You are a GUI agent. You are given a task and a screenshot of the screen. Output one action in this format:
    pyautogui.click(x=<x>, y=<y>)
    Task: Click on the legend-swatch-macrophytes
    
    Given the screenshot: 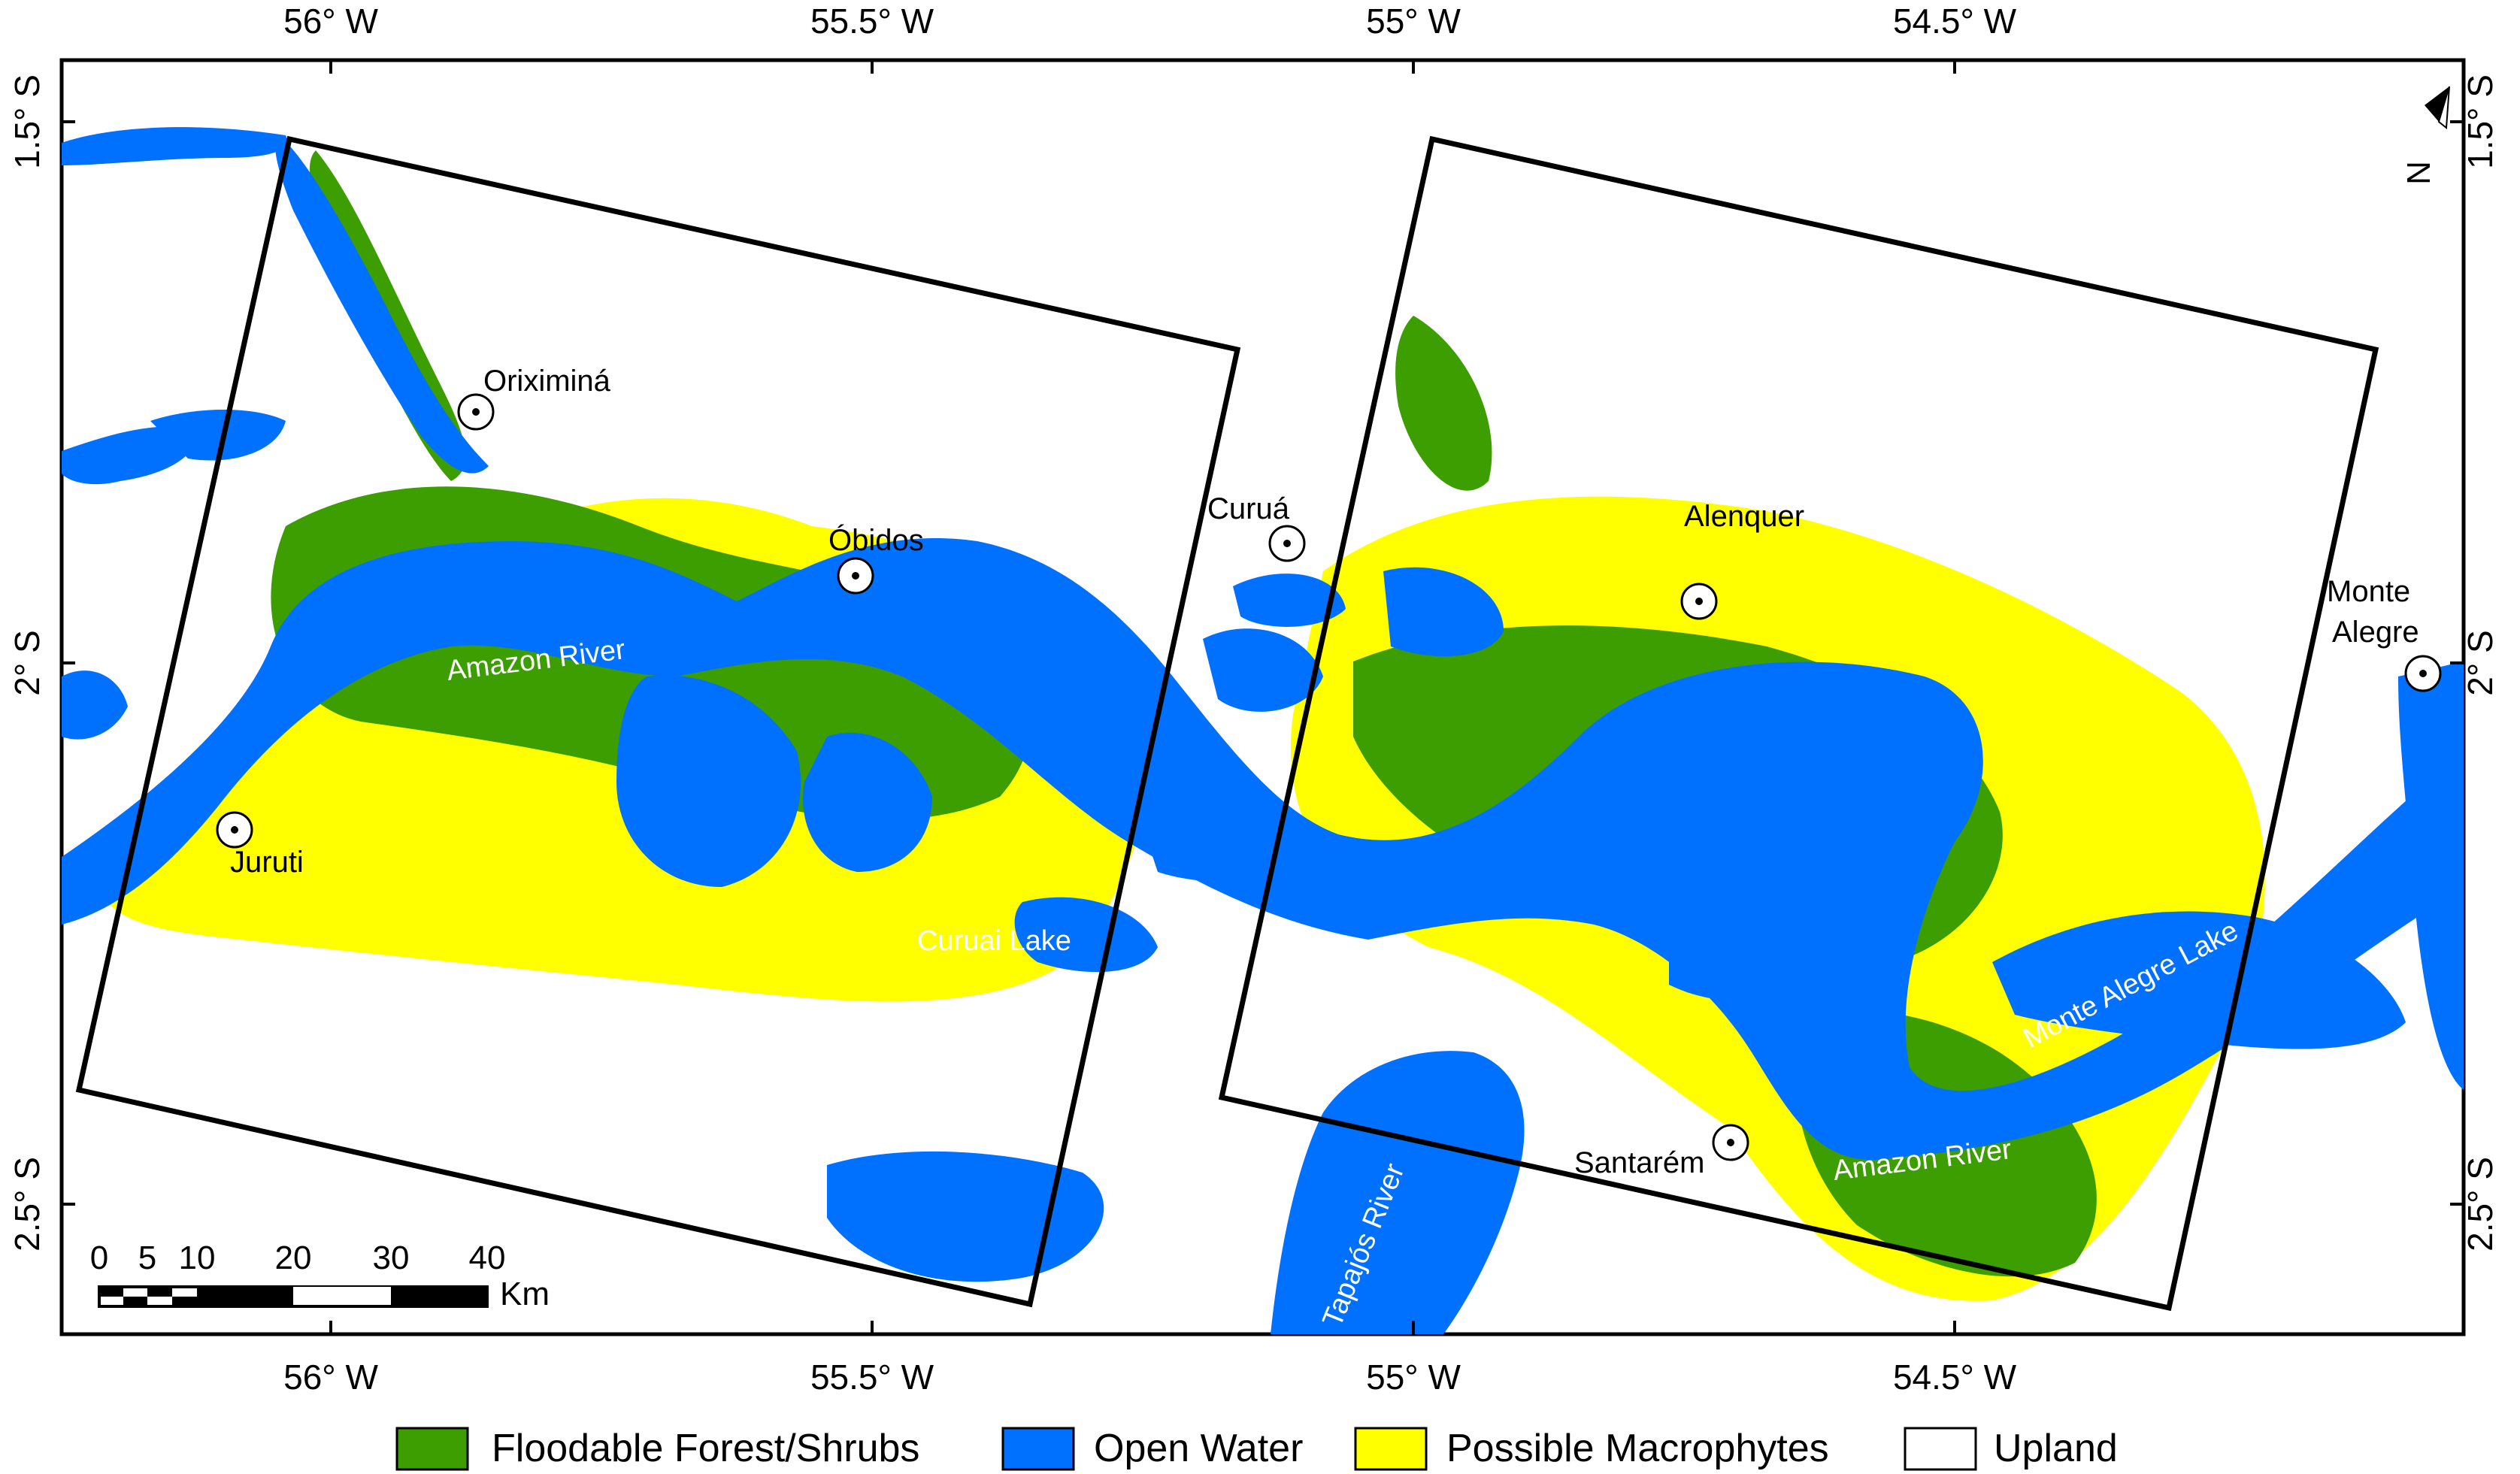 What is the action you would take?
    pyautogui.click(x=1391, y=1449)
    